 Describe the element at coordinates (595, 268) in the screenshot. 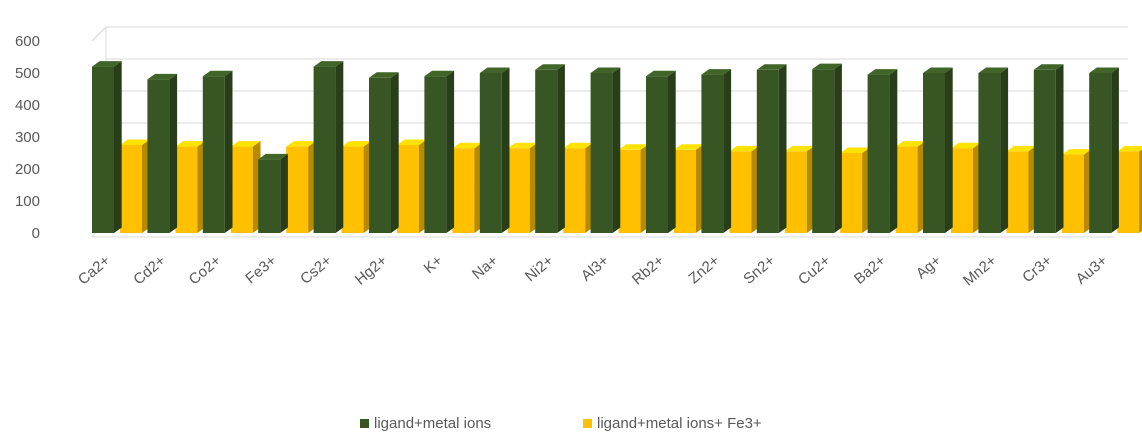

I see `x-tick-label: Al3+` at that location.